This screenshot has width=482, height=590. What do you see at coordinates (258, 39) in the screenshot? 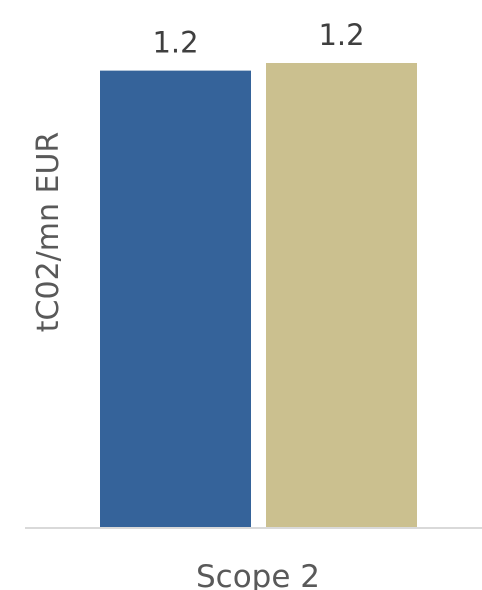
I see `data-labels-group: 1.2 1.2` at bounding box center [258, 39].